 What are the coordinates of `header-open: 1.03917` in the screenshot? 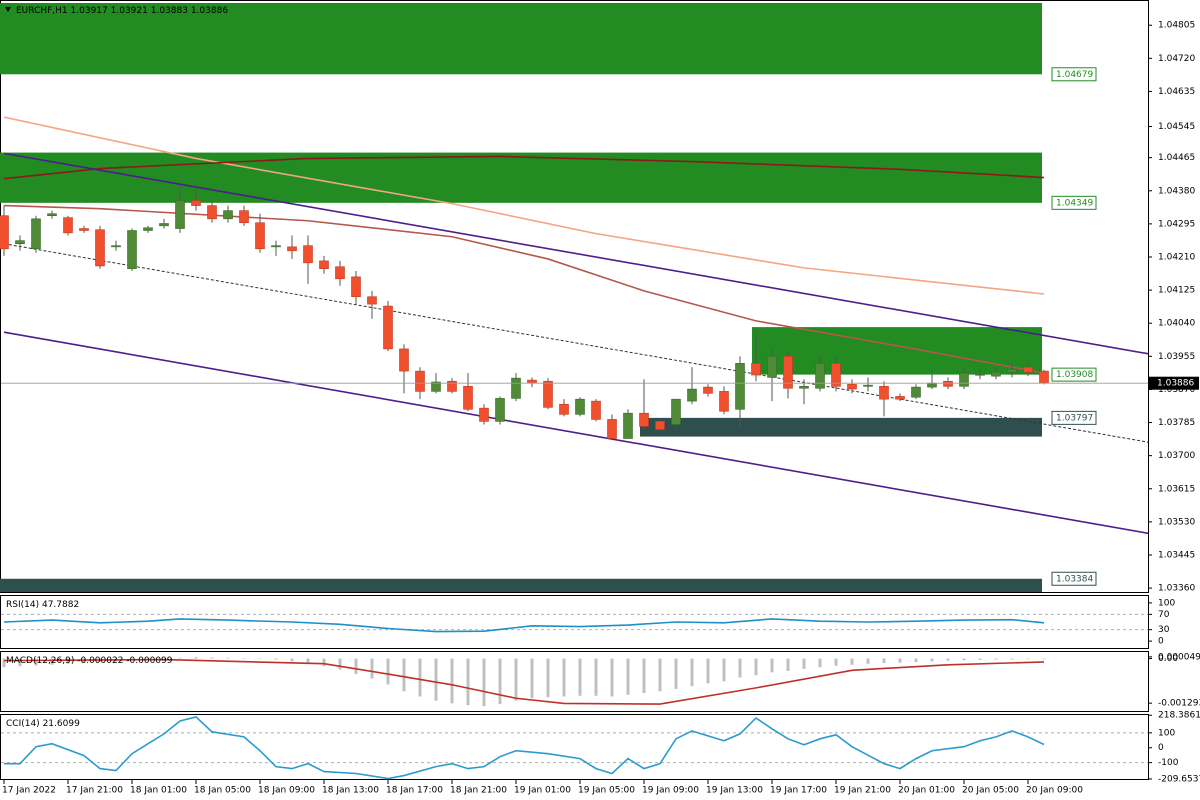 It's located at (89, 11).